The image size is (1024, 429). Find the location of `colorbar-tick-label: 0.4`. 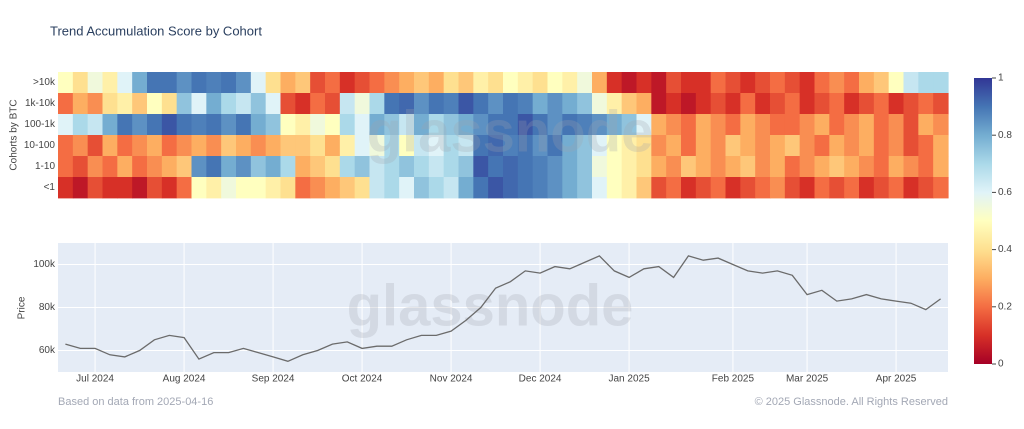

colorbar-tick-label: 0.4 is located at coordinates (1005, 249).